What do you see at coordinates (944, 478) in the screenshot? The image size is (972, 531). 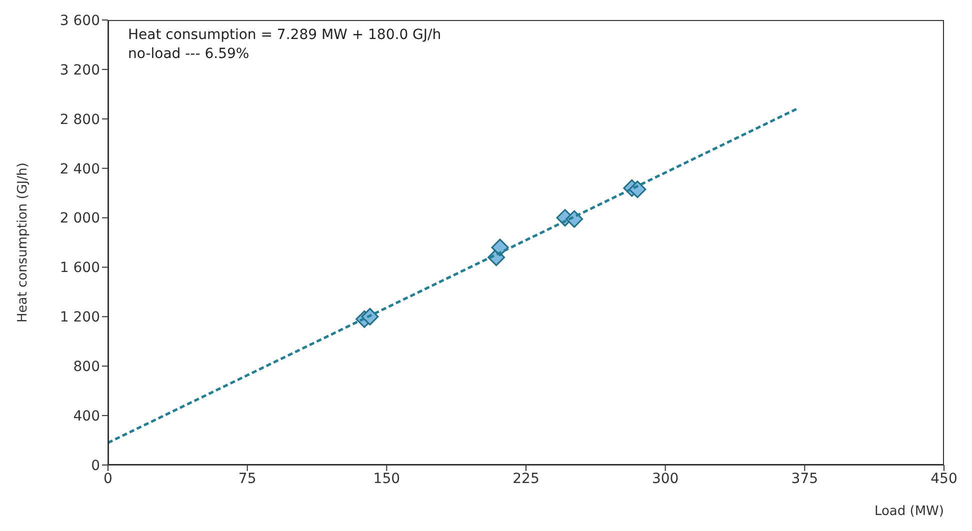 I see `x-tick-label: 450` at bounding box center [944, 478].